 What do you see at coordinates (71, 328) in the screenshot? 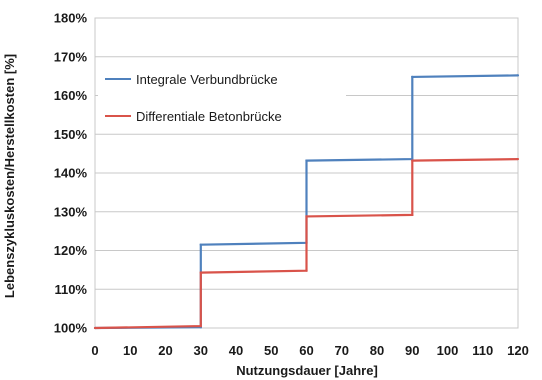
I see `y-tick-label: 100%` at bounding box center [71, 328].